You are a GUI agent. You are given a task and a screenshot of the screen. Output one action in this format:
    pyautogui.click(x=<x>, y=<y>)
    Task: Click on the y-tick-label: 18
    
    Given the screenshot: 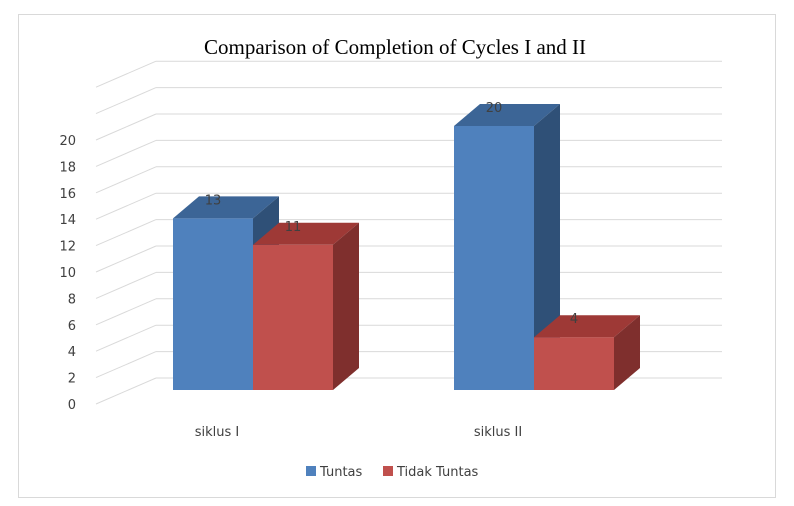 What is the action you would take?
    pyautogui.click(x=67, y=167)
    